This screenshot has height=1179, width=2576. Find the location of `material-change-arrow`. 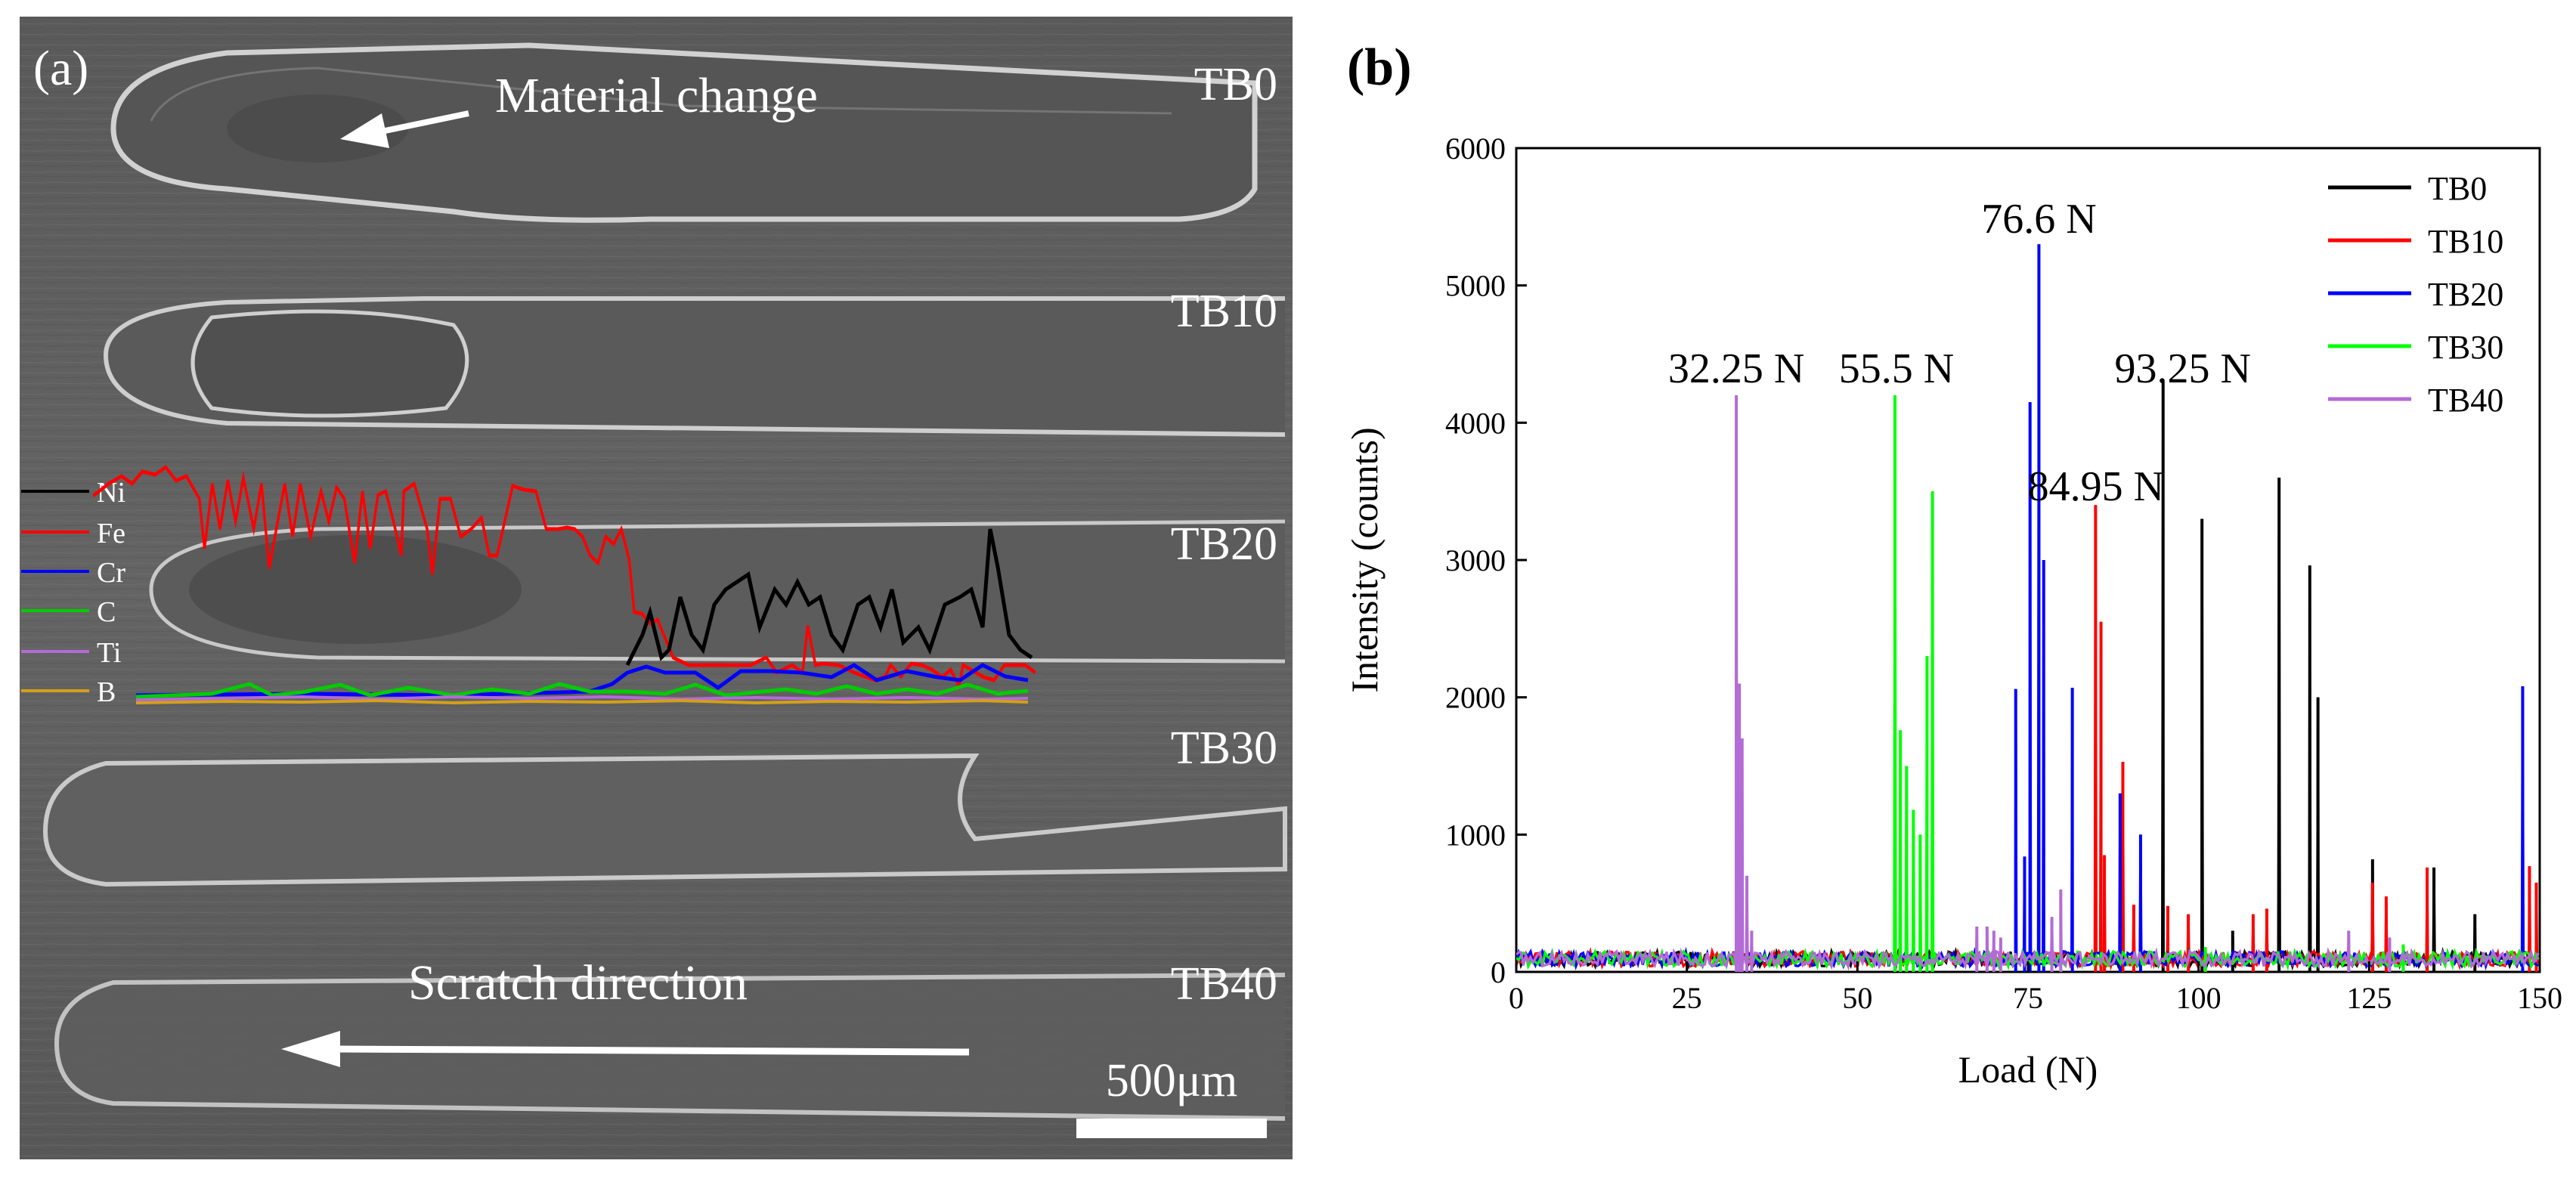

material-change-arrow is located at coordinates (404, 129).